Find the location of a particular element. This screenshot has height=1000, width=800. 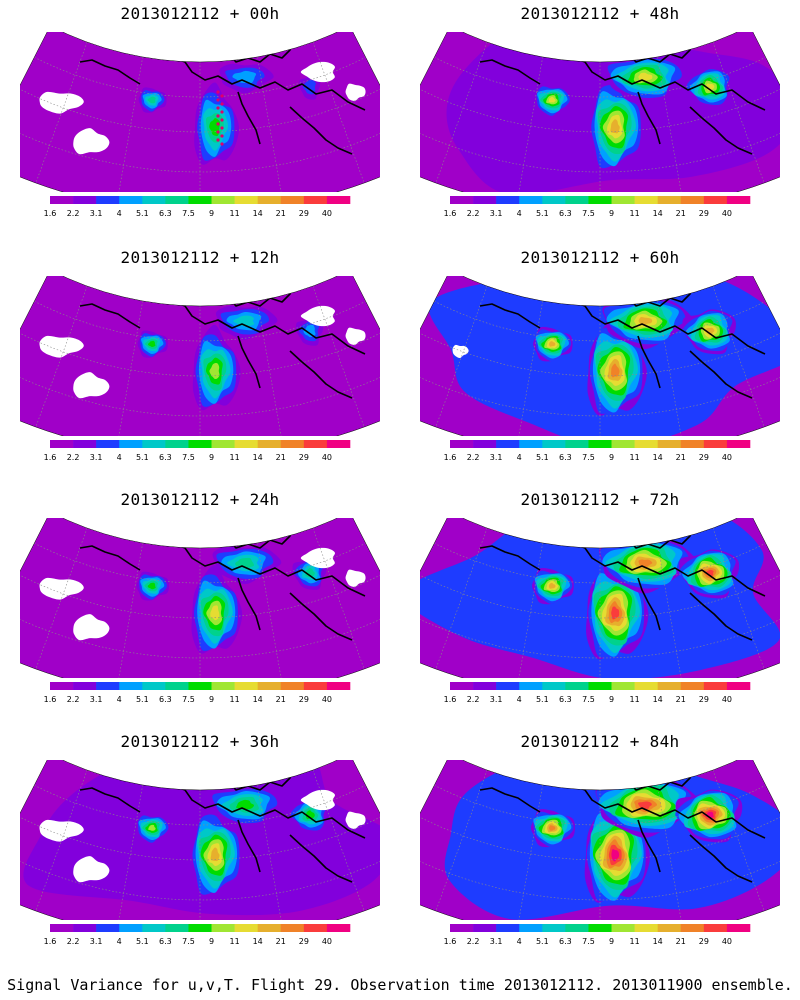

colorbar-tick-label: 40 is located at coordinates (327, 941).